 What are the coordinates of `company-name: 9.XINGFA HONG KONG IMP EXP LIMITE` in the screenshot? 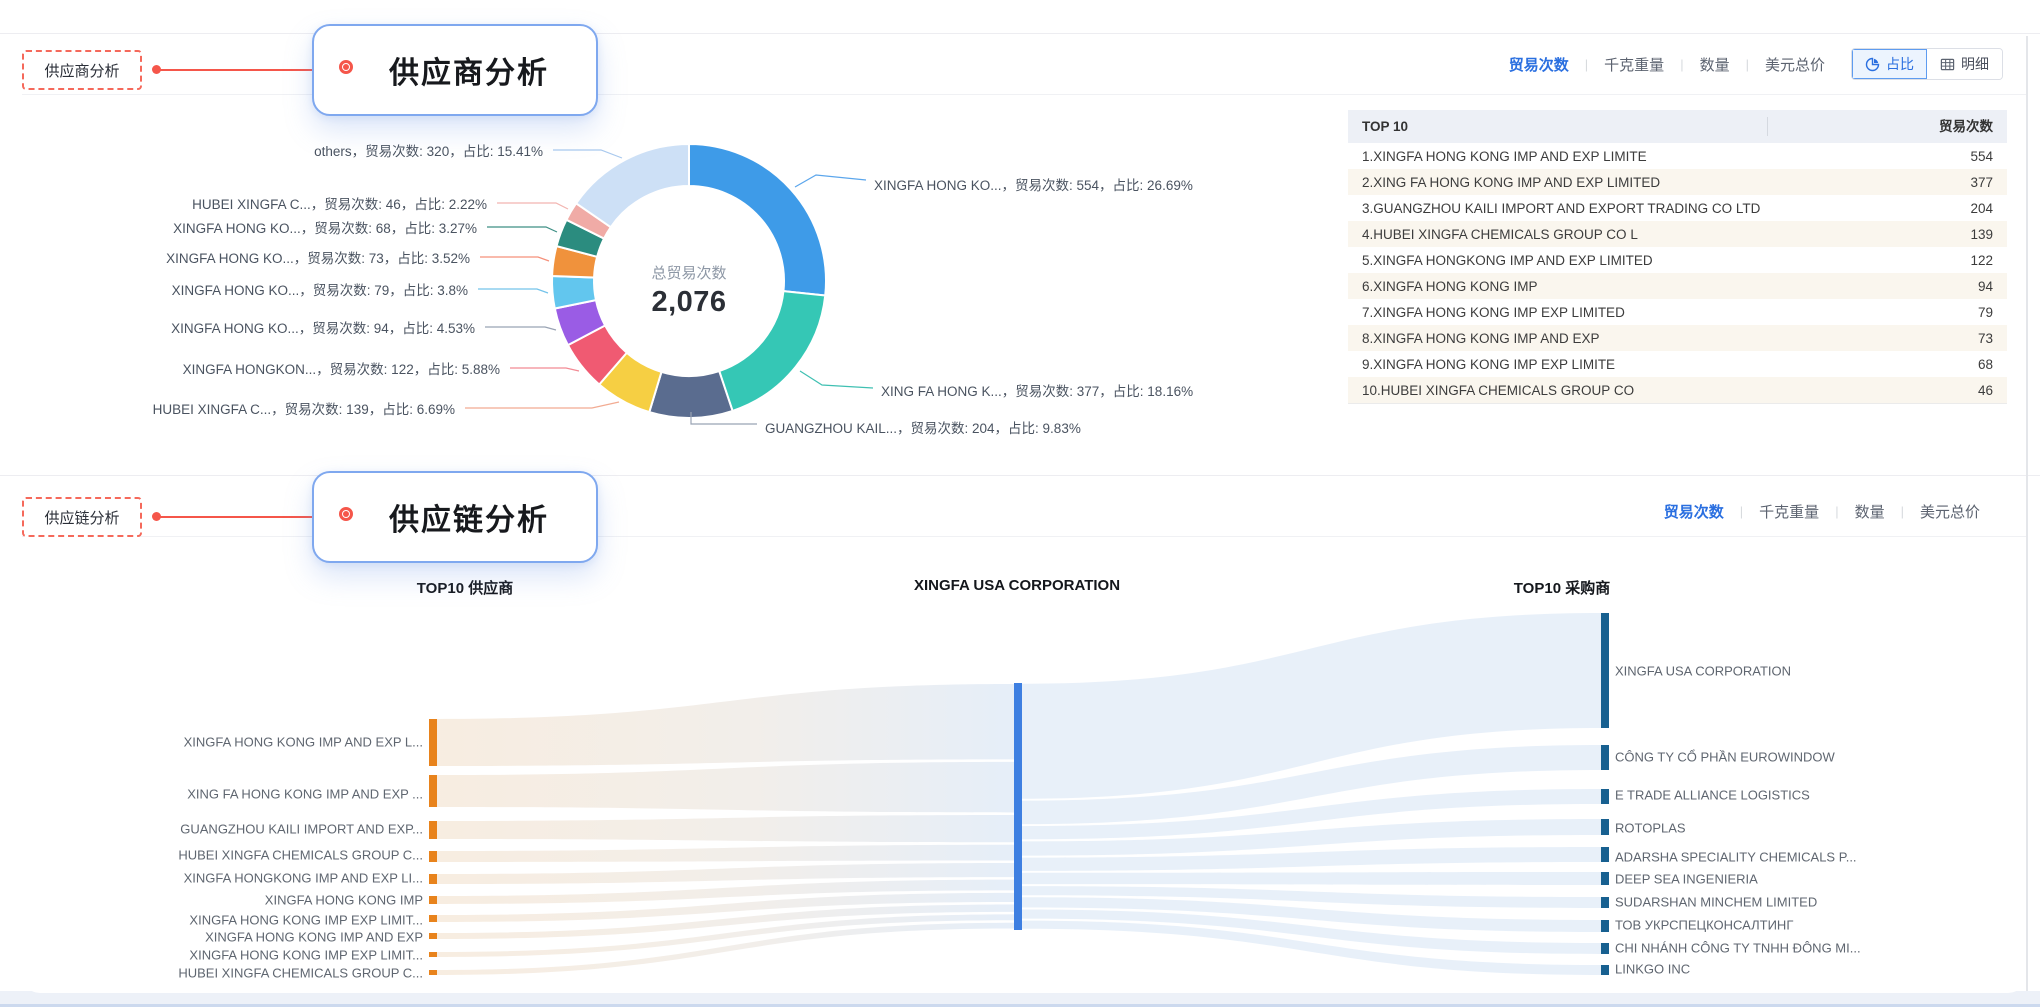 It's located at (1489, 364).